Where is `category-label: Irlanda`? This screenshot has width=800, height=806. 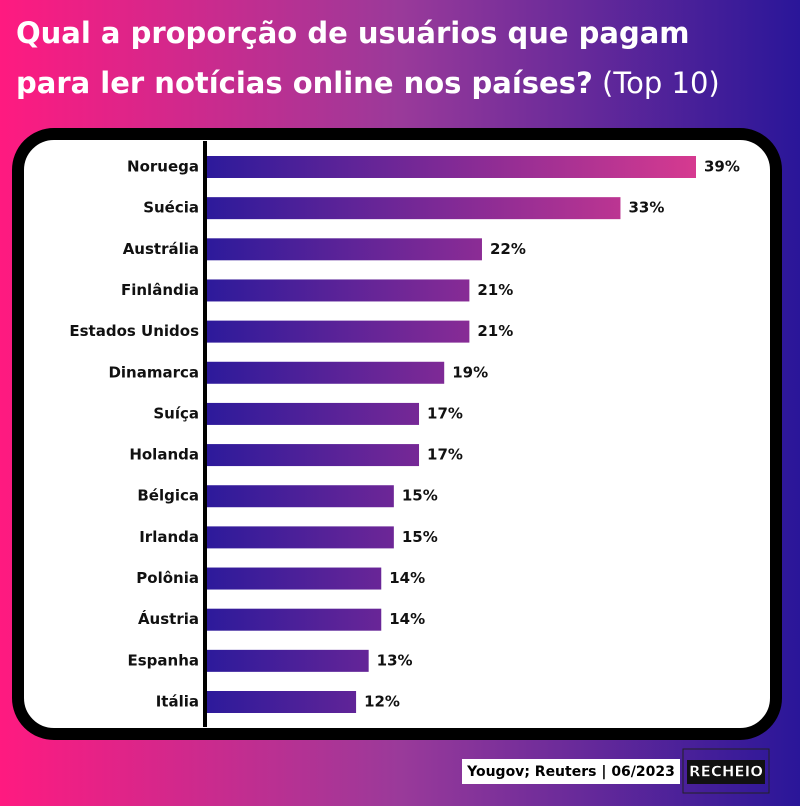
category-label: Irlanda is located at coordinates (169, 537).